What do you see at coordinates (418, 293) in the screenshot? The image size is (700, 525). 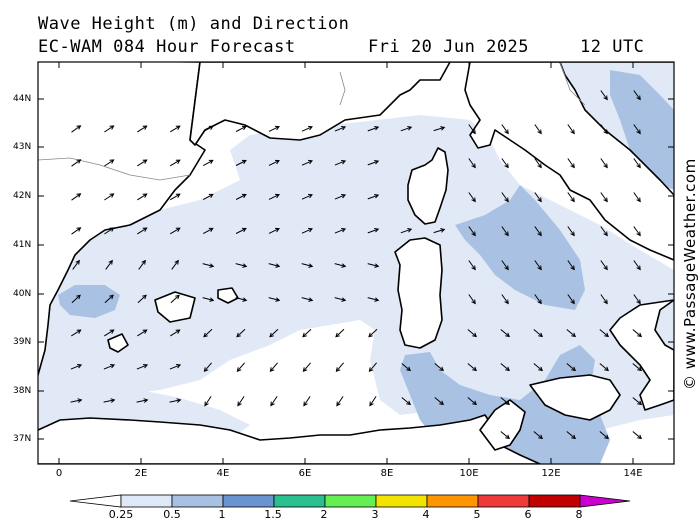 I see `sardinia-coast` at bounding box center [418, 293].